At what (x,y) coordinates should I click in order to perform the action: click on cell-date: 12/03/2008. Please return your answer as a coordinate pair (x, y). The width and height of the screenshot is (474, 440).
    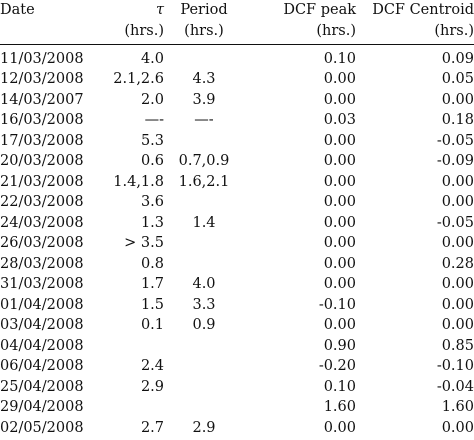
    Looking at the image, I should click on (42, 79).